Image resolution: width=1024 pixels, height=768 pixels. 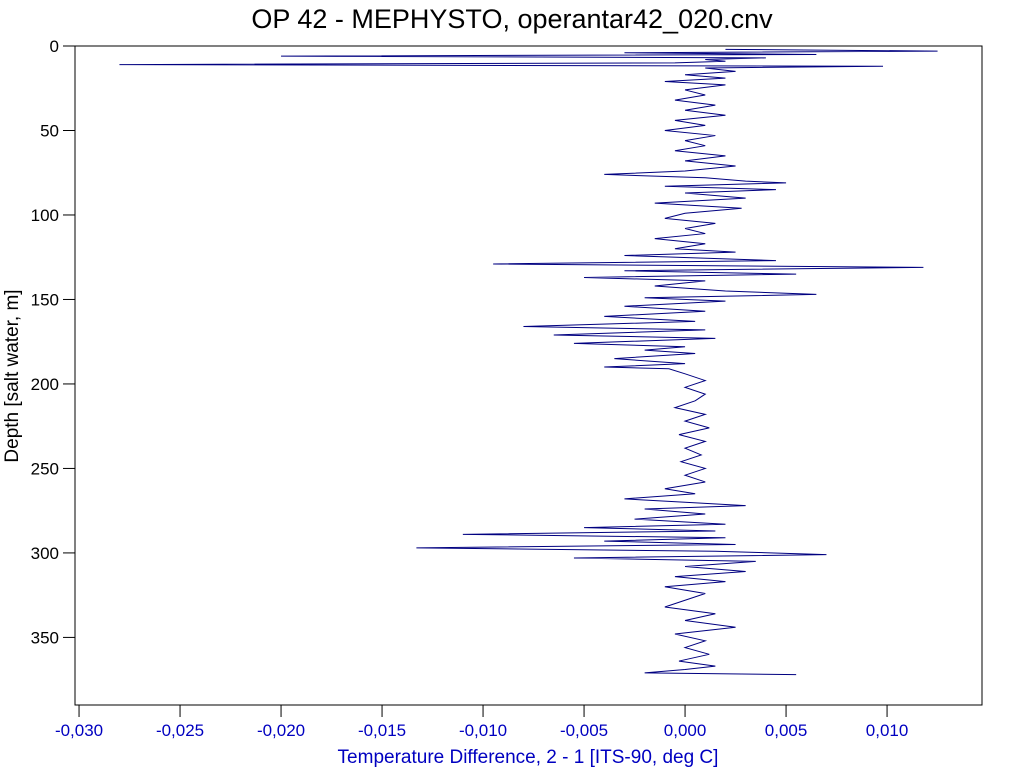 What do you see at coordinates (786, 730) in the screenshot?
I see `x-tick-label: 0,005` at bounding box center [786, 730].